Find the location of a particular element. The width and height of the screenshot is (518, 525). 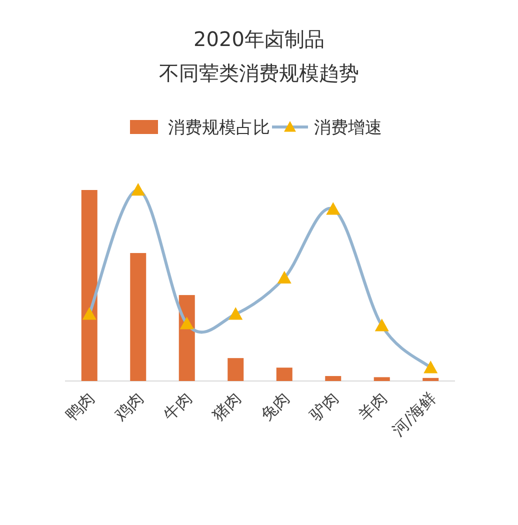

x-tick-label: 鸭肉 is located at coordinates (80, 406).